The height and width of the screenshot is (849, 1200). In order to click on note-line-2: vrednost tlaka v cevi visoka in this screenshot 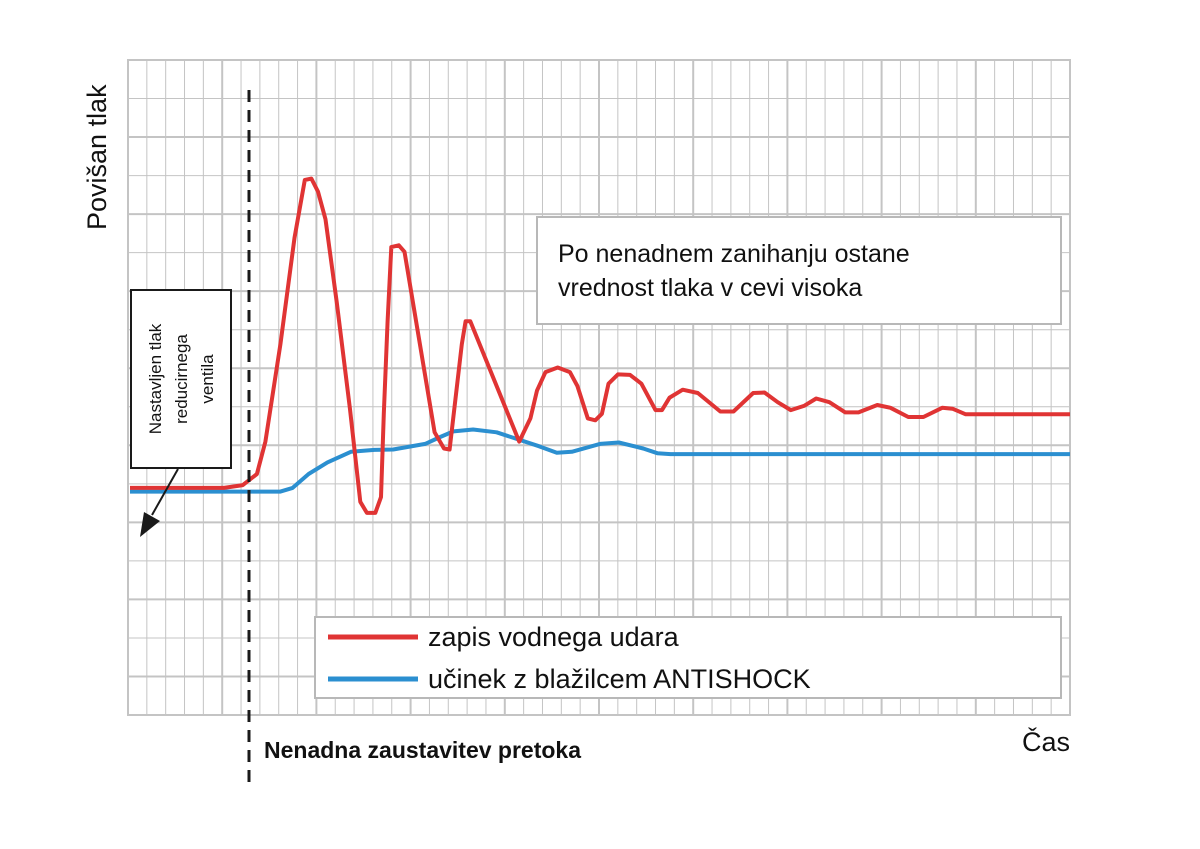, I will do `click(710, 288)`.